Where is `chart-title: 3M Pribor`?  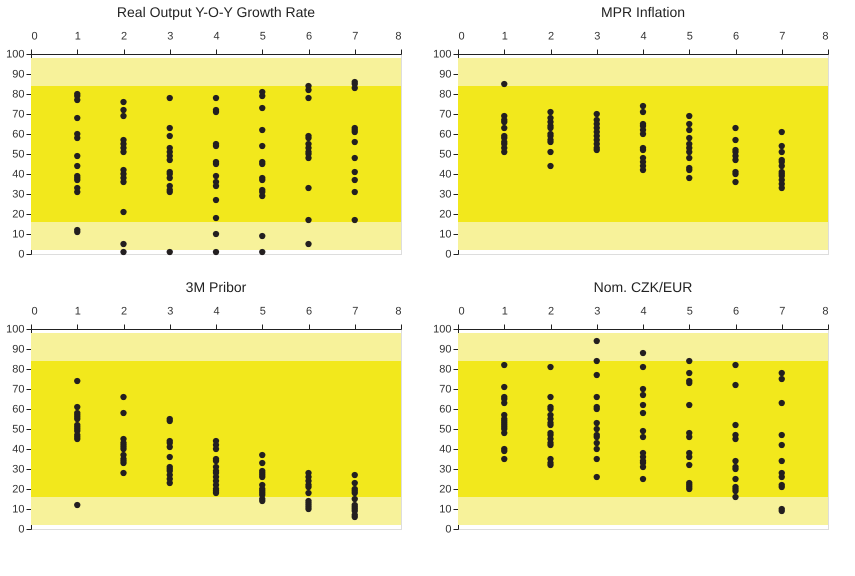
chart-title: 3M Pribor is located at coordinates (216, 287).